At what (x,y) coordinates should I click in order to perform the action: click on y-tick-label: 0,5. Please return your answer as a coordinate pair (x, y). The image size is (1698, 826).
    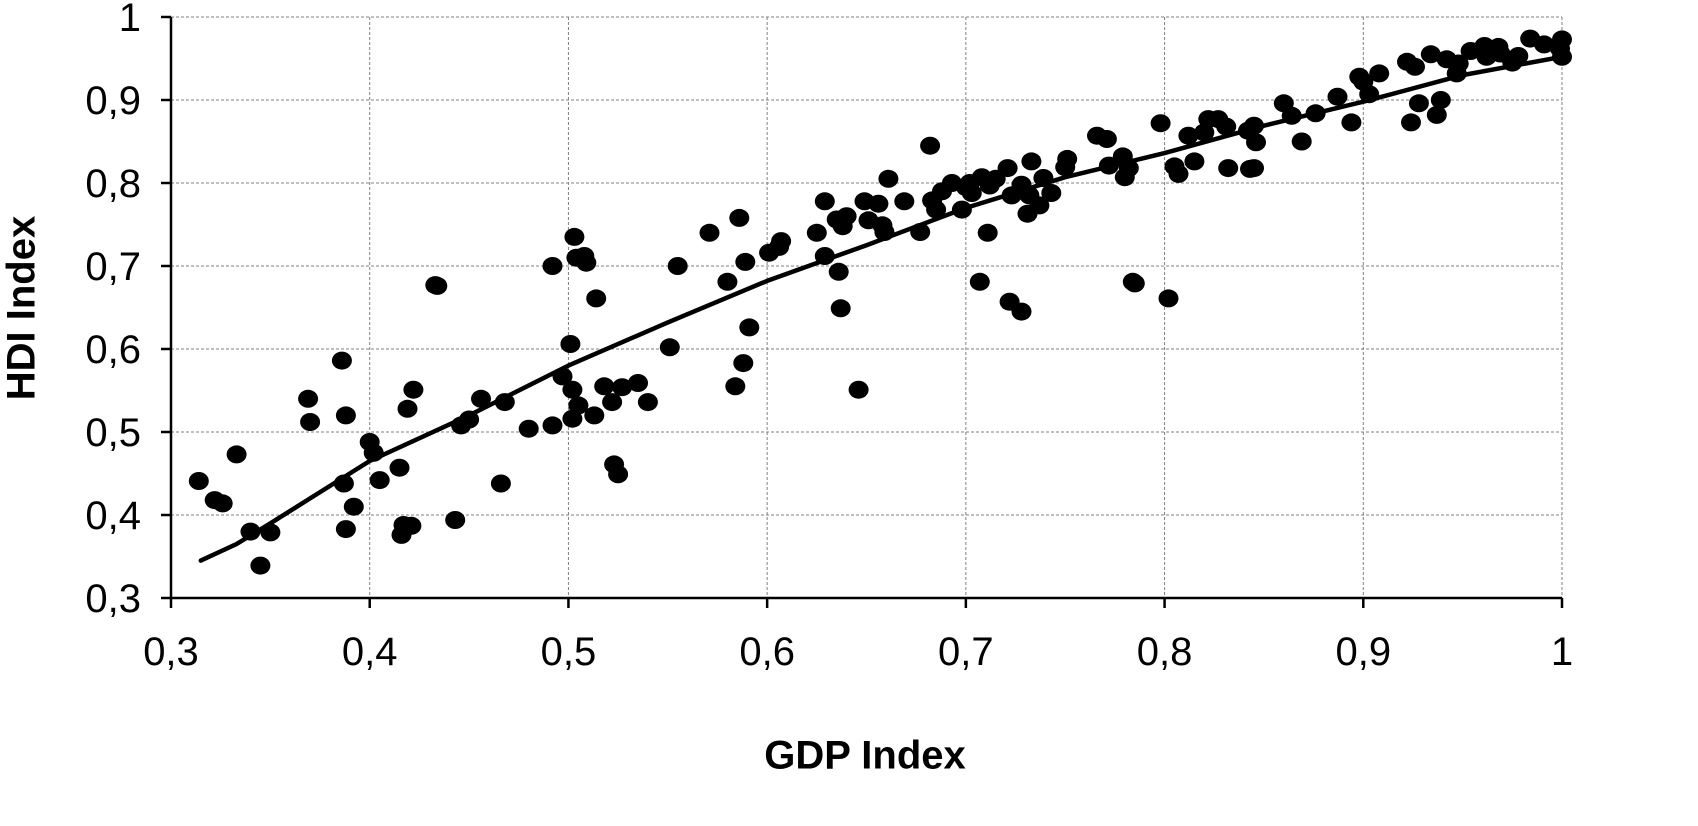
    Looking at the image, I should click on (113, 433).